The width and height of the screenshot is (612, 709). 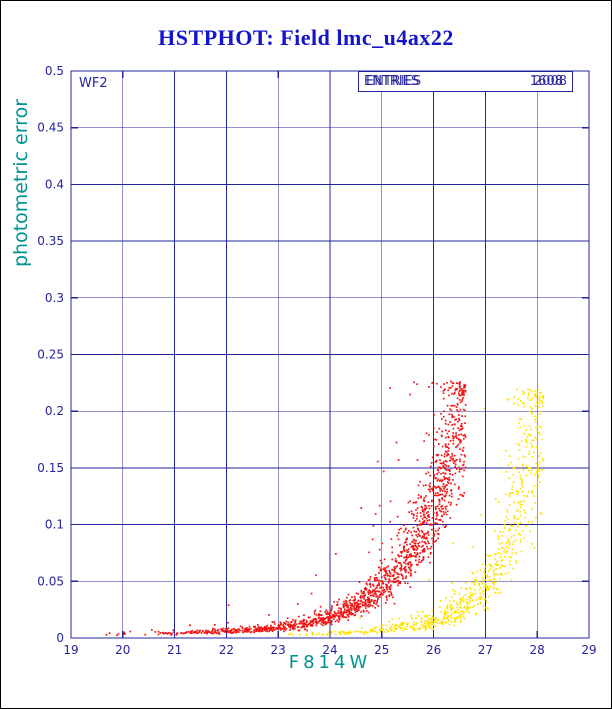 I want to click on entries-box: ENTRIES ENTRIES 1608 2008, so click(x=465, y=81).